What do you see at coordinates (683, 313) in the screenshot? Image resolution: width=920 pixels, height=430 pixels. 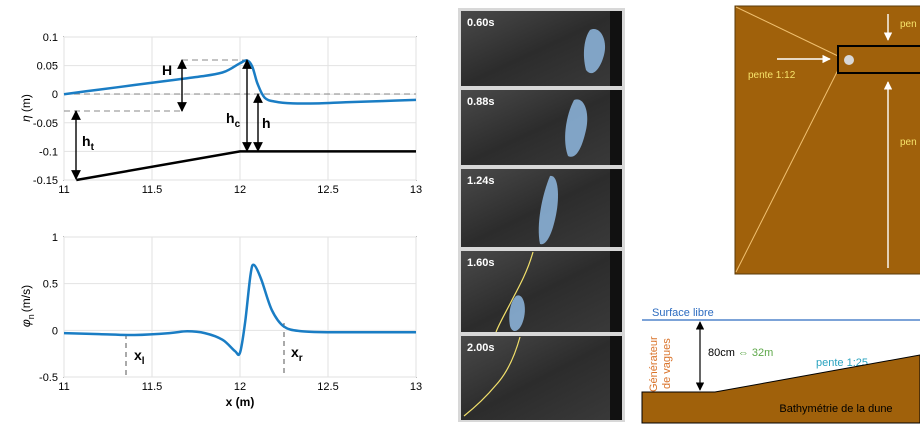 I see `surface-label: Surface libre` at bounding box center [683, 313].